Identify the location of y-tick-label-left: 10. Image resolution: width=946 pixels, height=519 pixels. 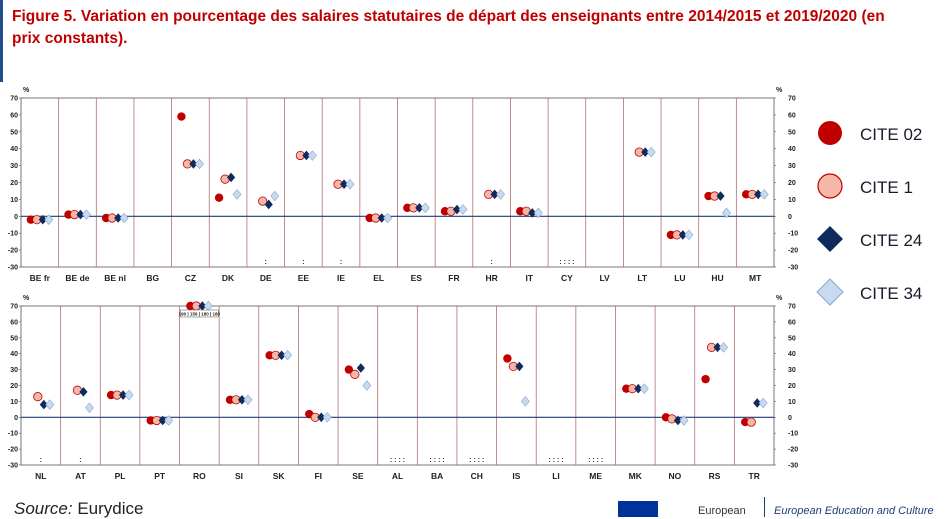
(14, 402).